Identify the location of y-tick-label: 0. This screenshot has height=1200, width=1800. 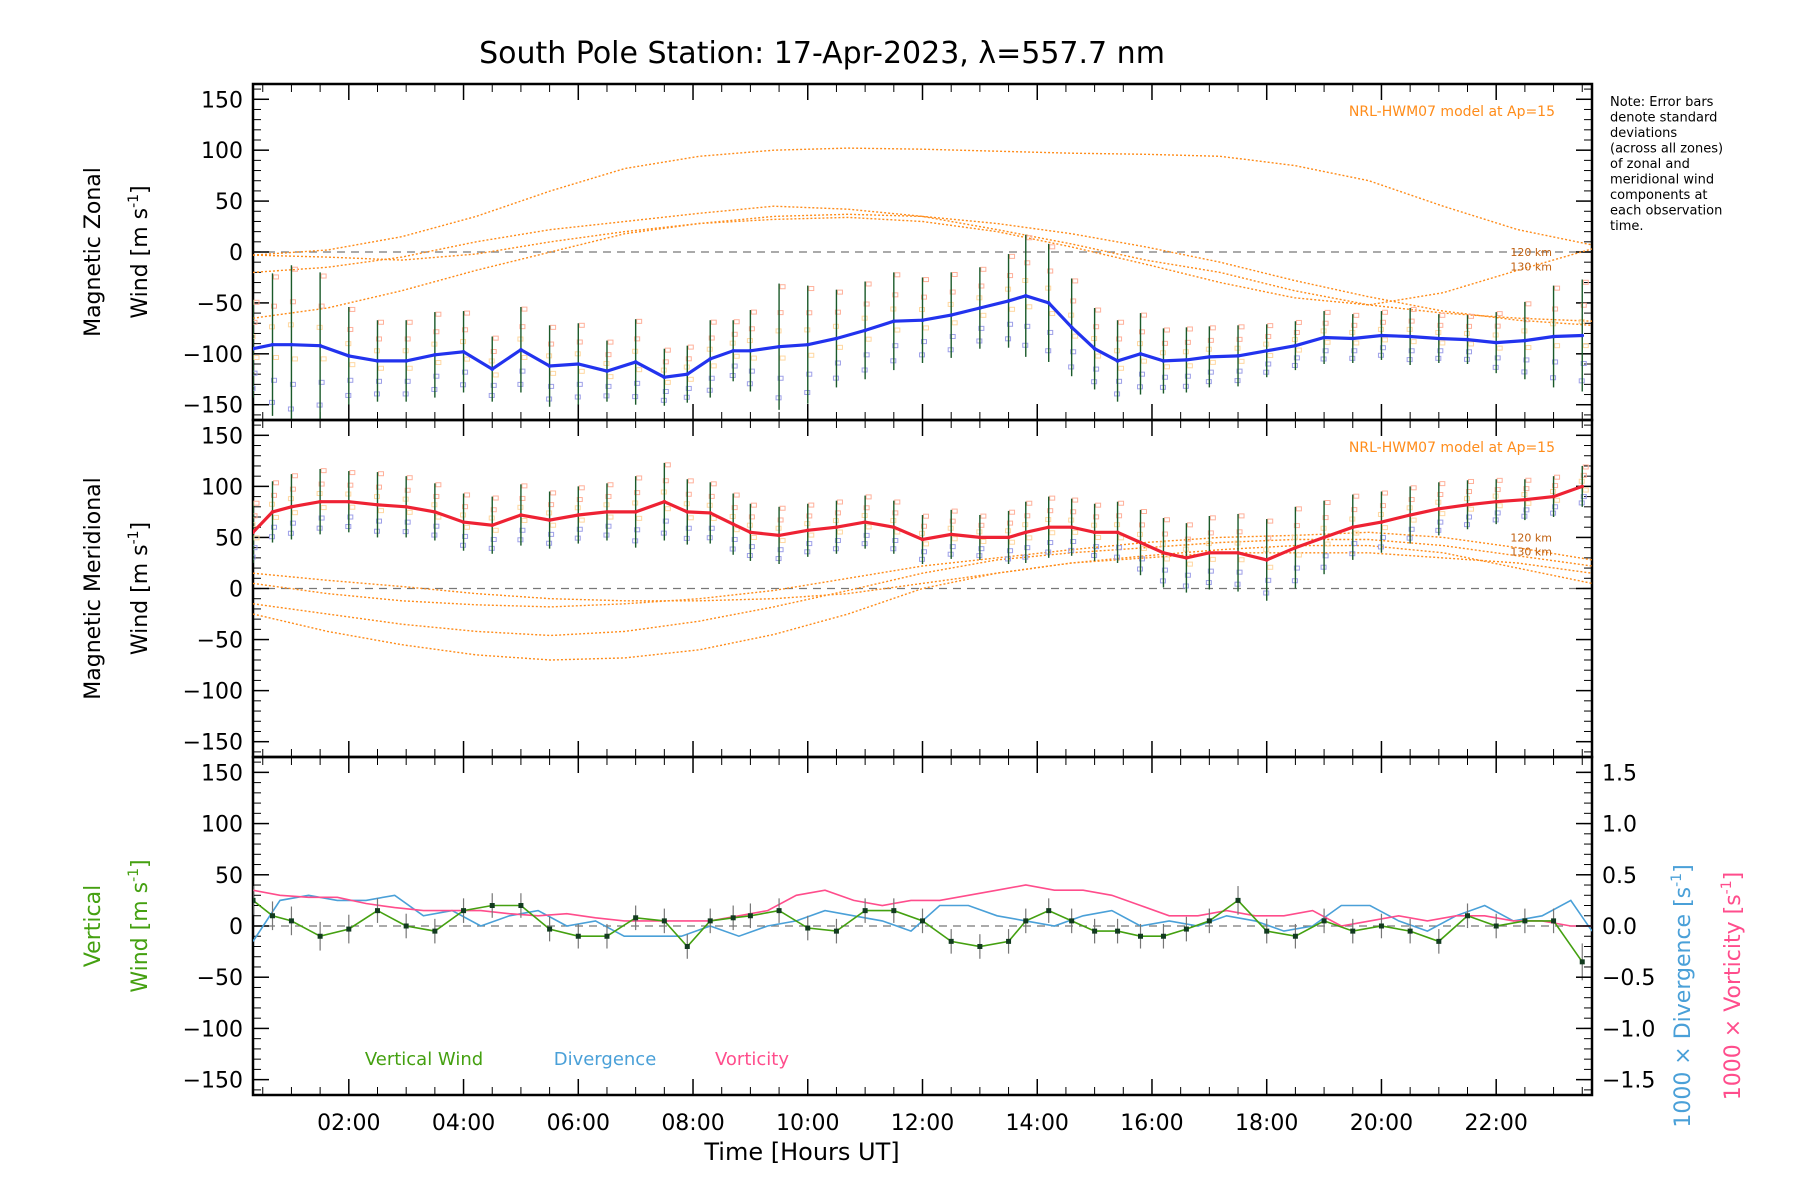
(236, 253).